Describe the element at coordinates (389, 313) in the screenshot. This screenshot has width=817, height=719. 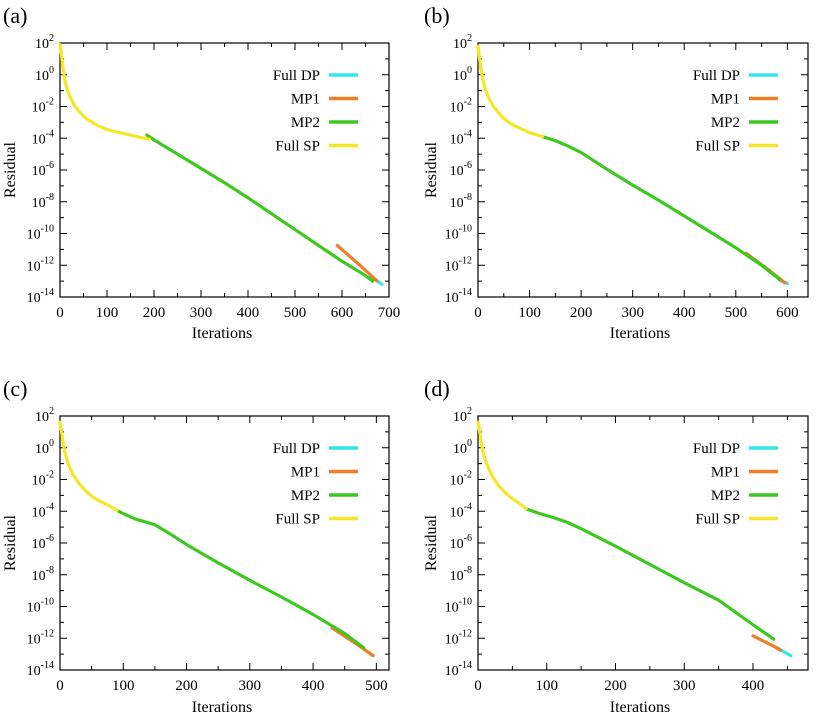
I see `x-tick-label: 700` at that location.